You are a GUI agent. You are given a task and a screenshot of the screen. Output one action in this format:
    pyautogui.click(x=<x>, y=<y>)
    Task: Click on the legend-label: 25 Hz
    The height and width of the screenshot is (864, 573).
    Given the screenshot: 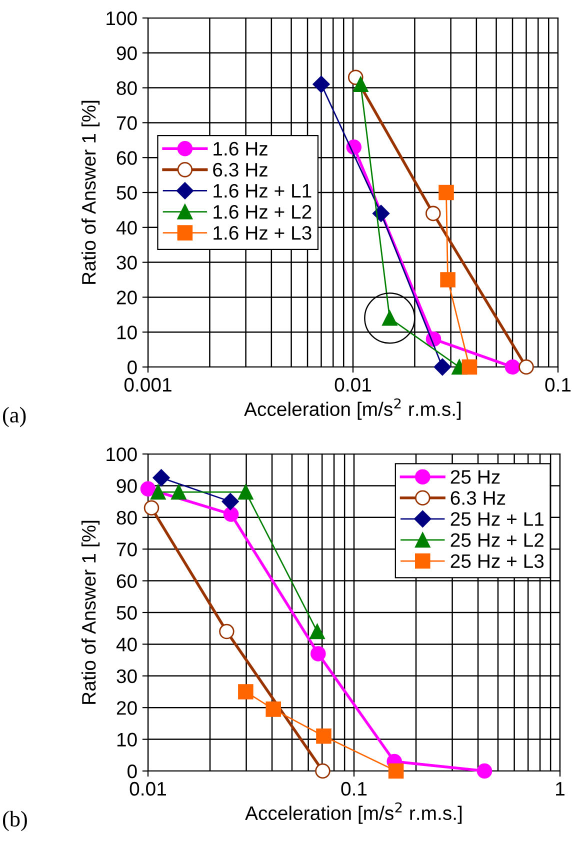 What is the action you would take?
    pyautogui.click(x=475, y=477)
    